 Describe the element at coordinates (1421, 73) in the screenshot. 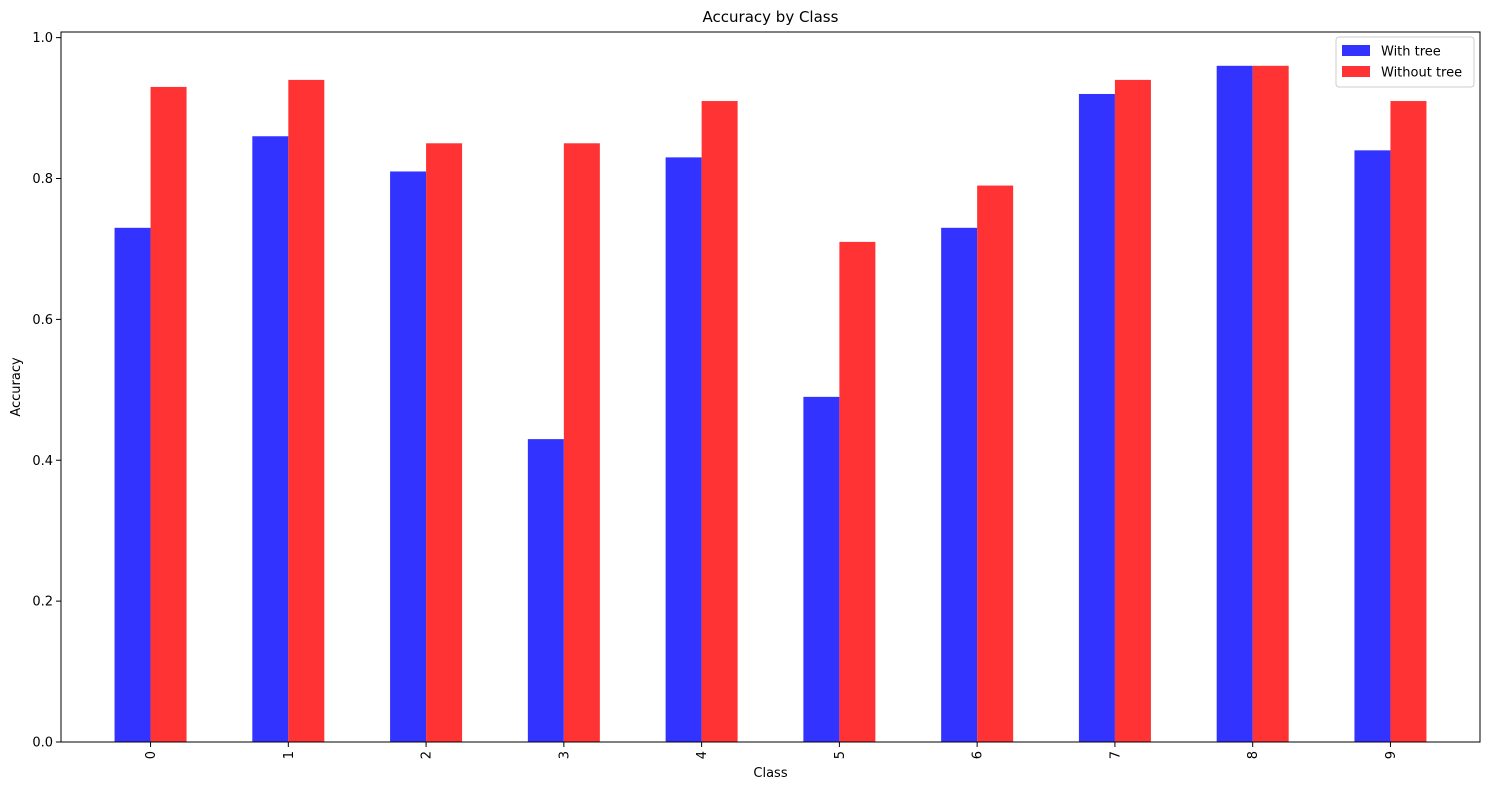

I see `legend-label: Without tree` at that location.